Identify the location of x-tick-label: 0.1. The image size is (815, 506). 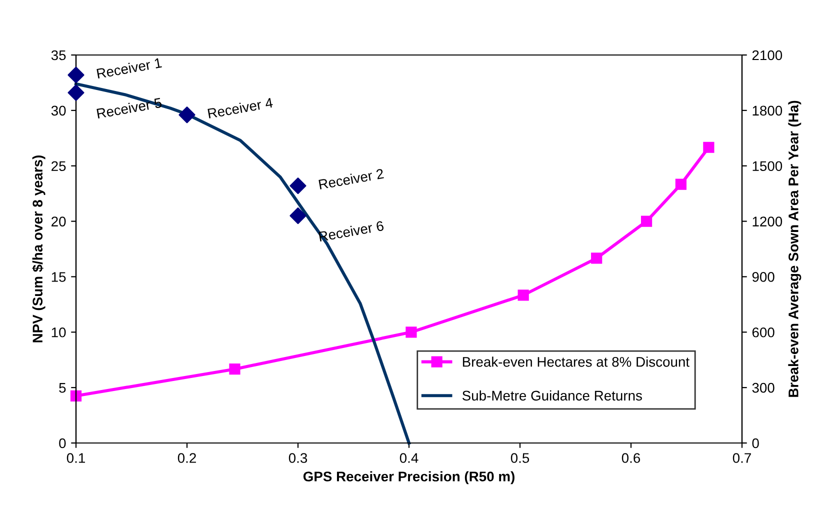
(75, 458).